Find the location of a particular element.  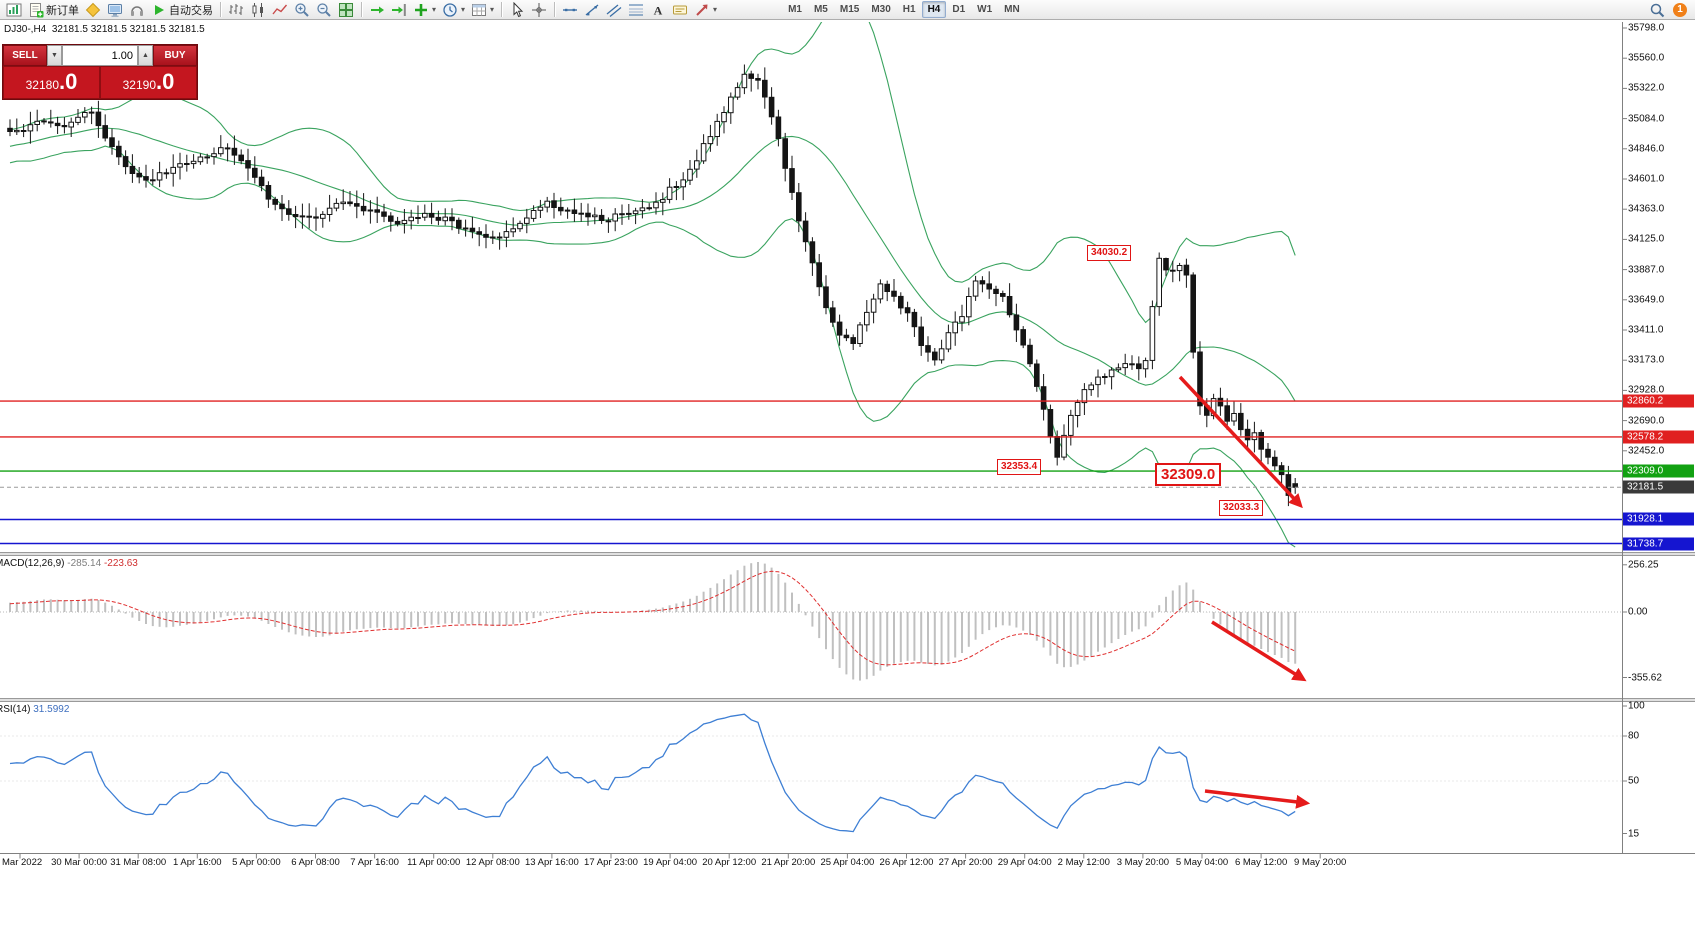

toolbar-button-candle-chart is located at coordinates (258, 10).